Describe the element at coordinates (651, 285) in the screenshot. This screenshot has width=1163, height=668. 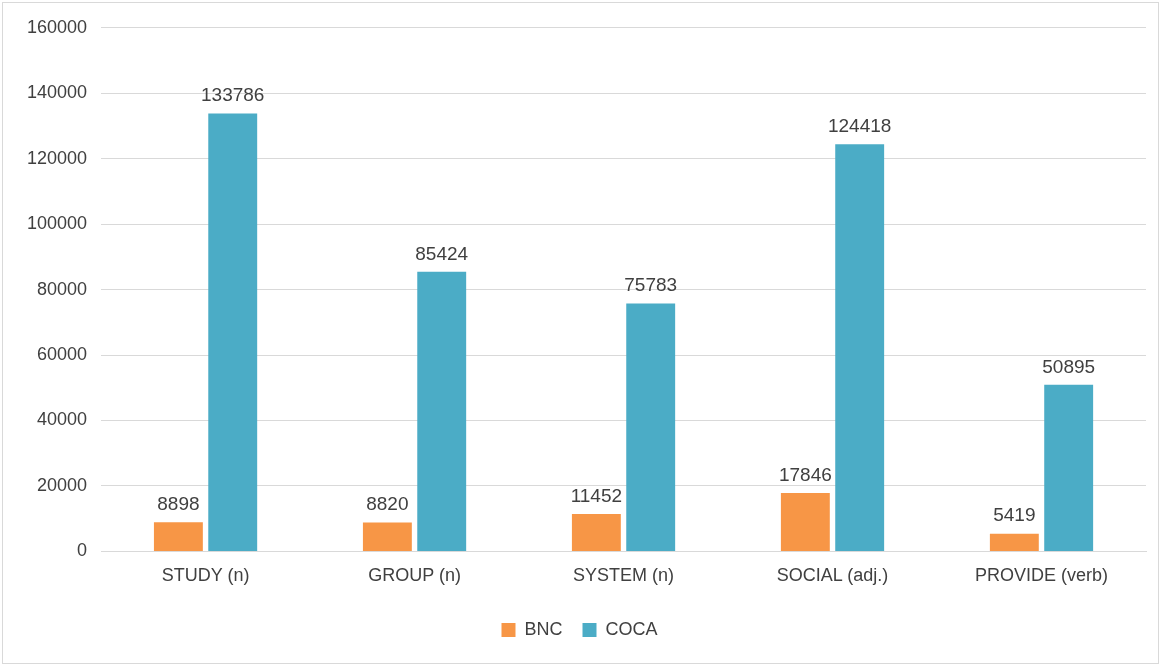
I see `data-label: 75783` at that location.